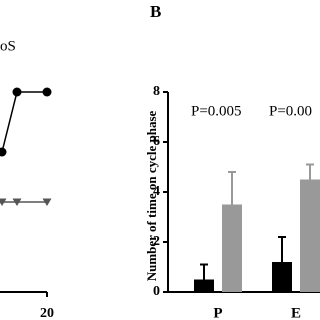  What do you see at coordinates (155, 11) in the screenshot?
I see `panel-label: B` at bounding box center [155, 11].